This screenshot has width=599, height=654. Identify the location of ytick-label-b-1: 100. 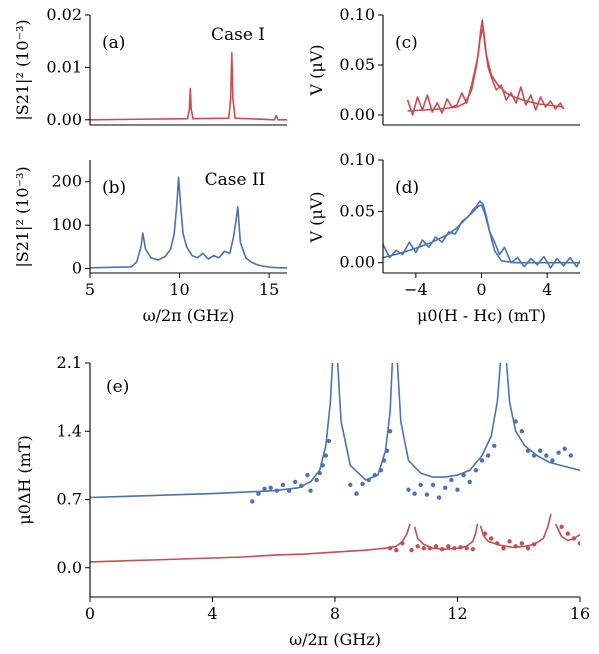
(66, 224).